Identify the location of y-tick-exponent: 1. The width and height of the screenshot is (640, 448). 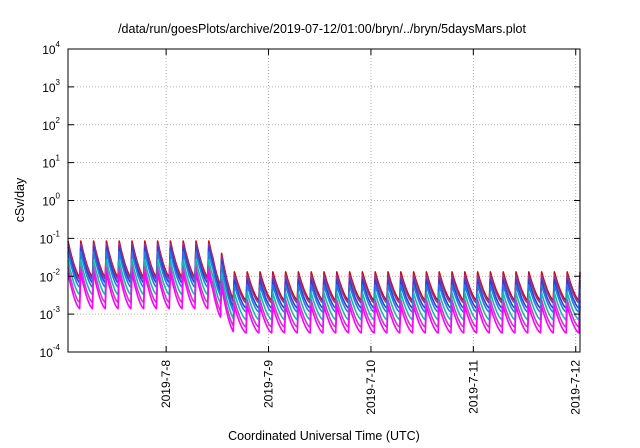
(58, 158).